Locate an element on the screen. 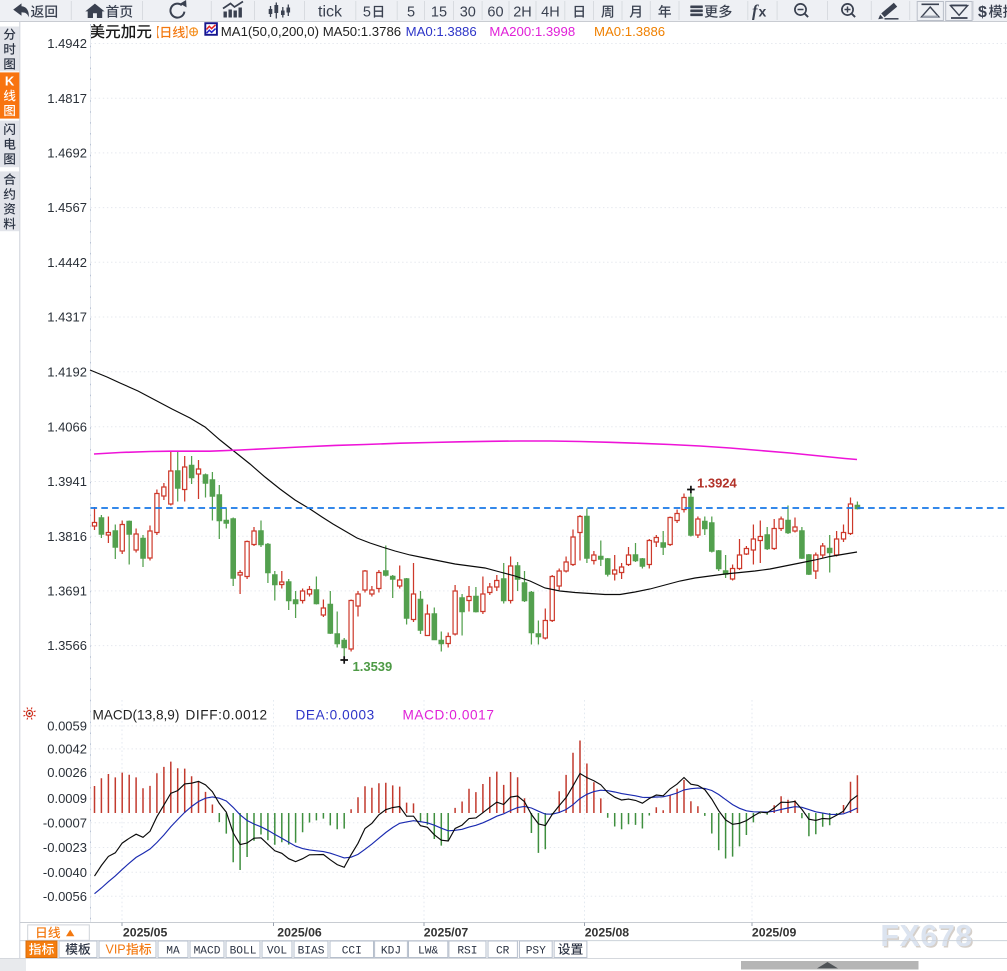  svg-text: 0.0059 is located at coordinates (67, 726).